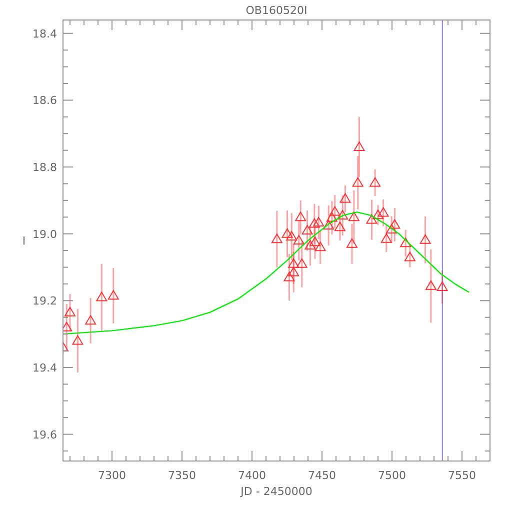 Image resolution: width=510 pixels, height=510 pixels. I want to click on y-tick-label: 19.2, so click(44, 301).